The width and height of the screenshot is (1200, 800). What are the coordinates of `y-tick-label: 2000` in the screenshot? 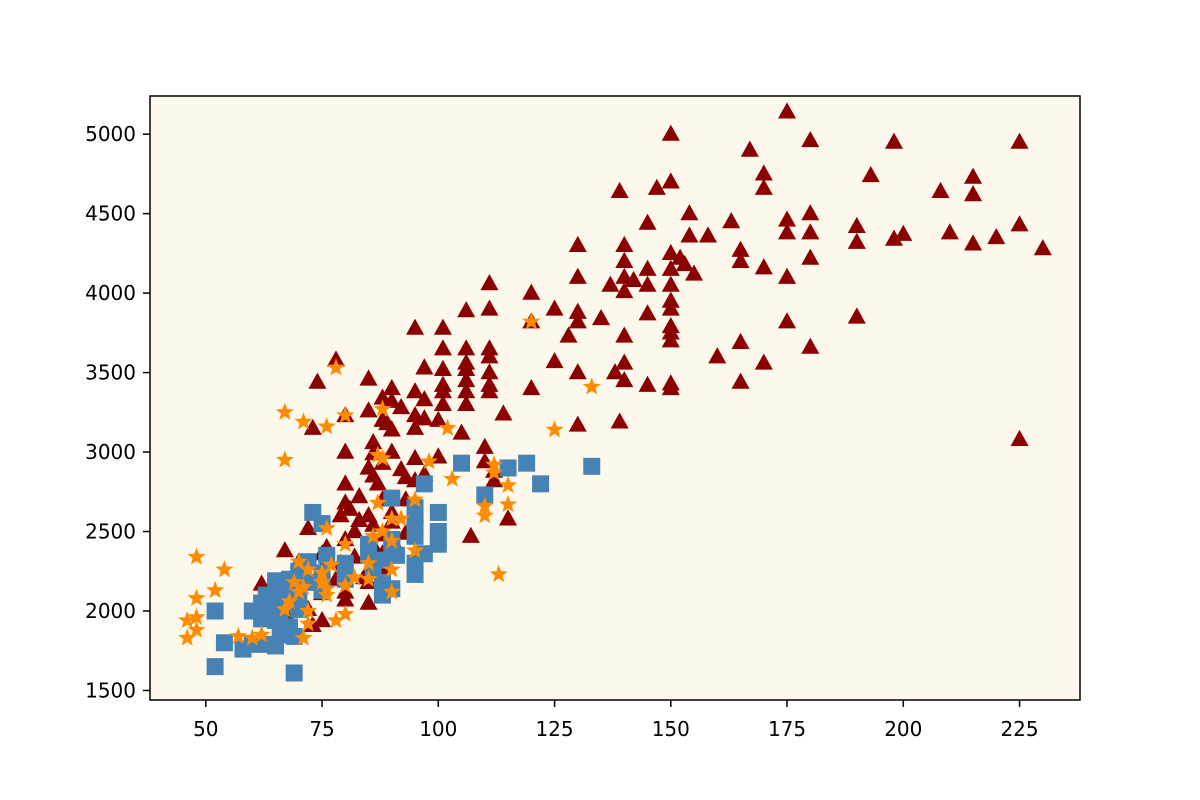 It's located at (110, 611).